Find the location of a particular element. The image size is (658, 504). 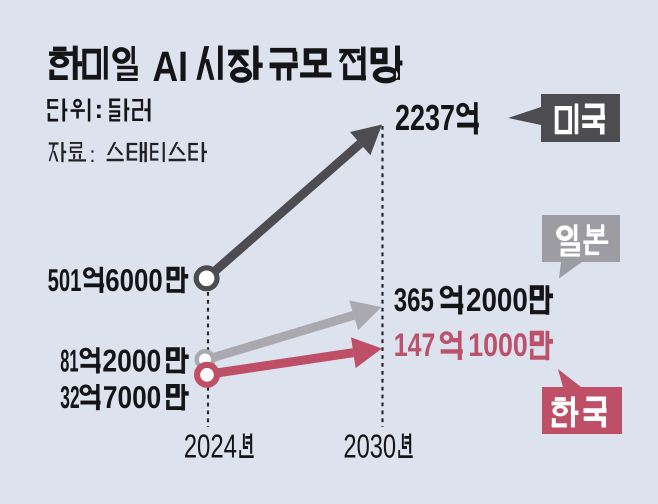

svg-text: 365 is located at coordinates (414, 299).